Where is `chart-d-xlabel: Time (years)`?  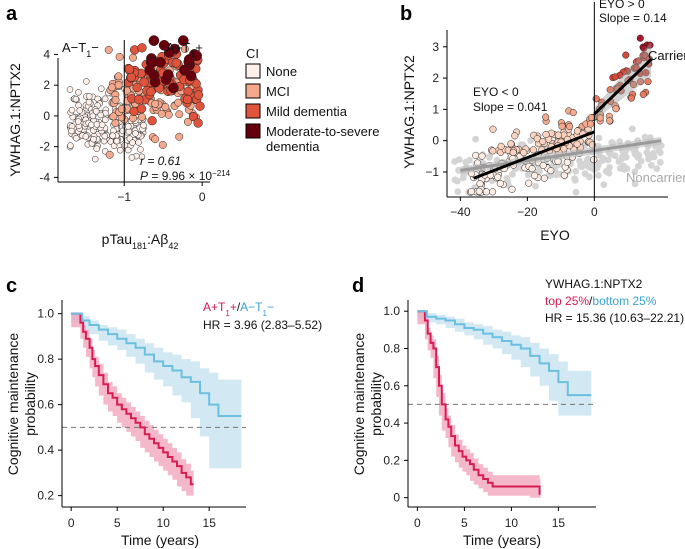
chart-d-xlabel: Time (years) is located at coordinates (502, 540).